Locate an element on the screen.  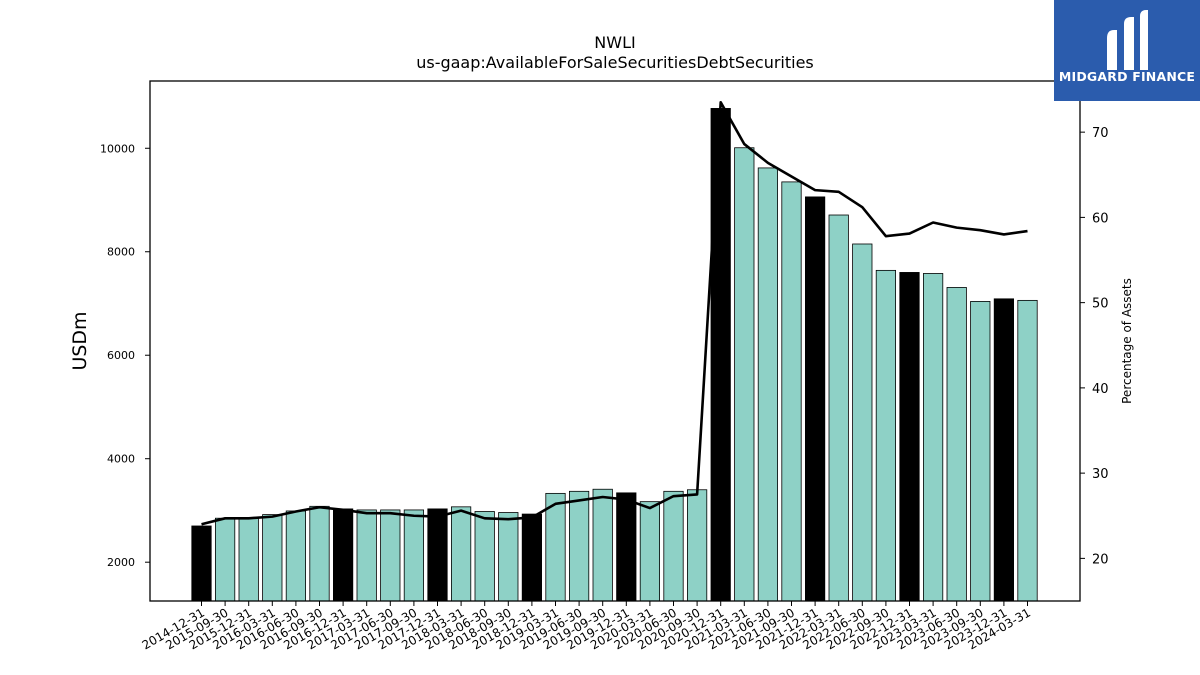
chart-title: NWLI is located at coordinates (614, 42).